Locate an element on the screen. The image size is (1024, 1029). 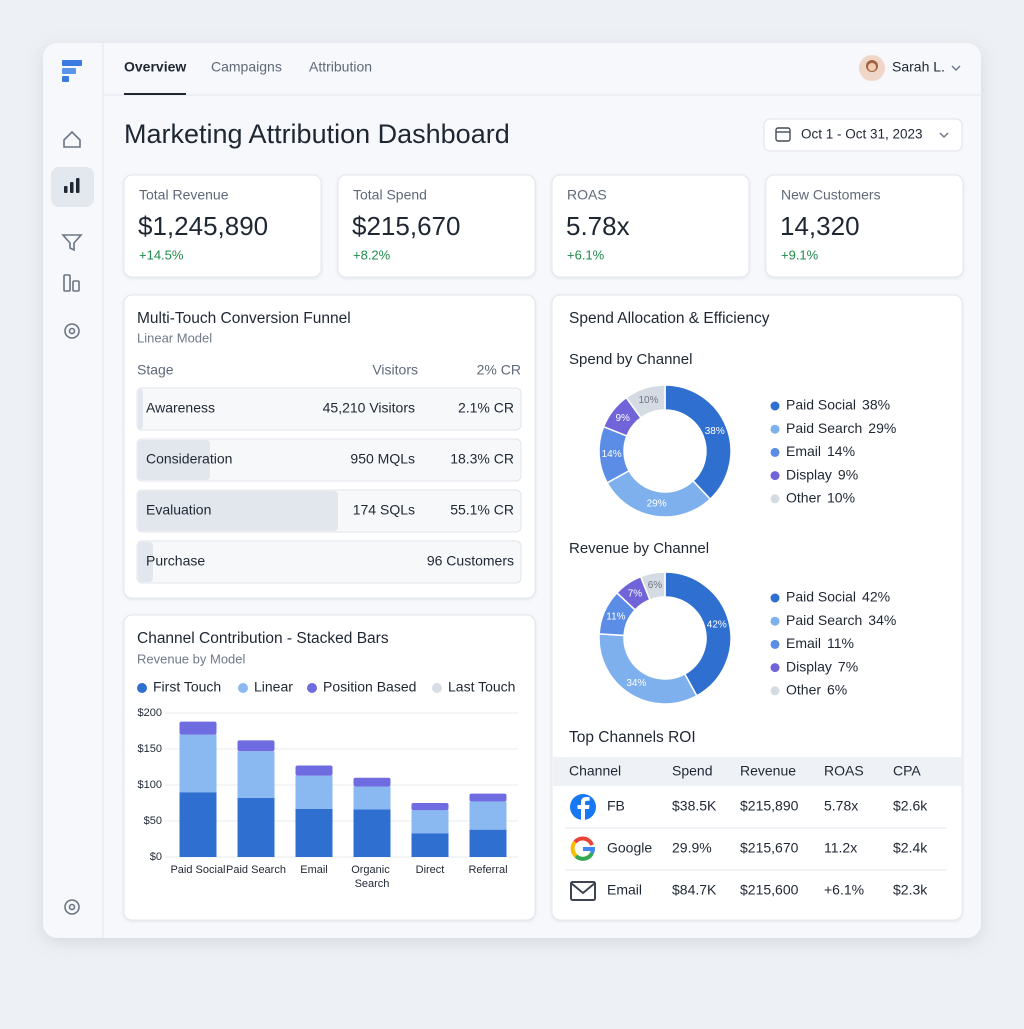
table-header-bg is located at coordinates (757, 771).